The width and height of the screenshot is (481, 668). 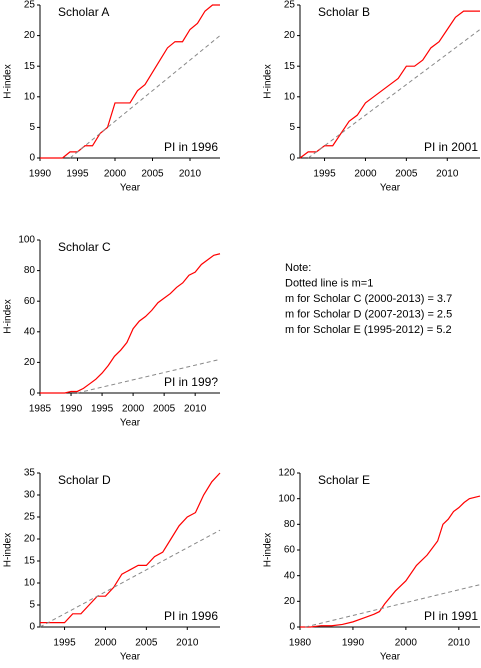 I want to click on y-tick-label: 35, so click(x=30, y=473).